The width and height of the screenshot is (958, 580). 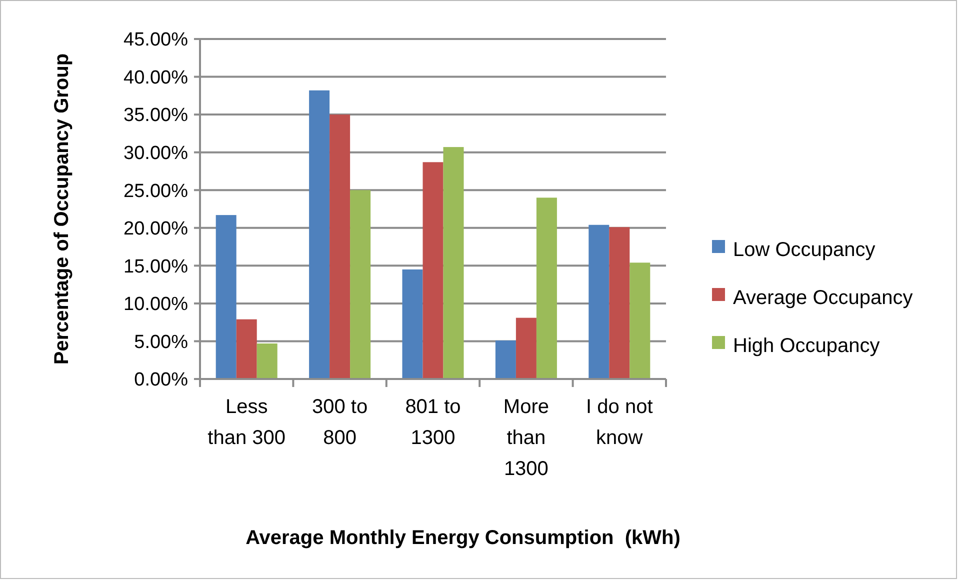 I want to click on y-tick-label: 35.00%, so click(x=156, y=115).